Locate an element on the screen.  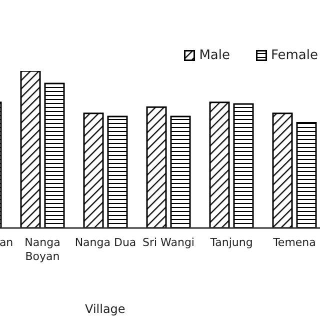
legend-label: Male is located at coordinates (214, 55).